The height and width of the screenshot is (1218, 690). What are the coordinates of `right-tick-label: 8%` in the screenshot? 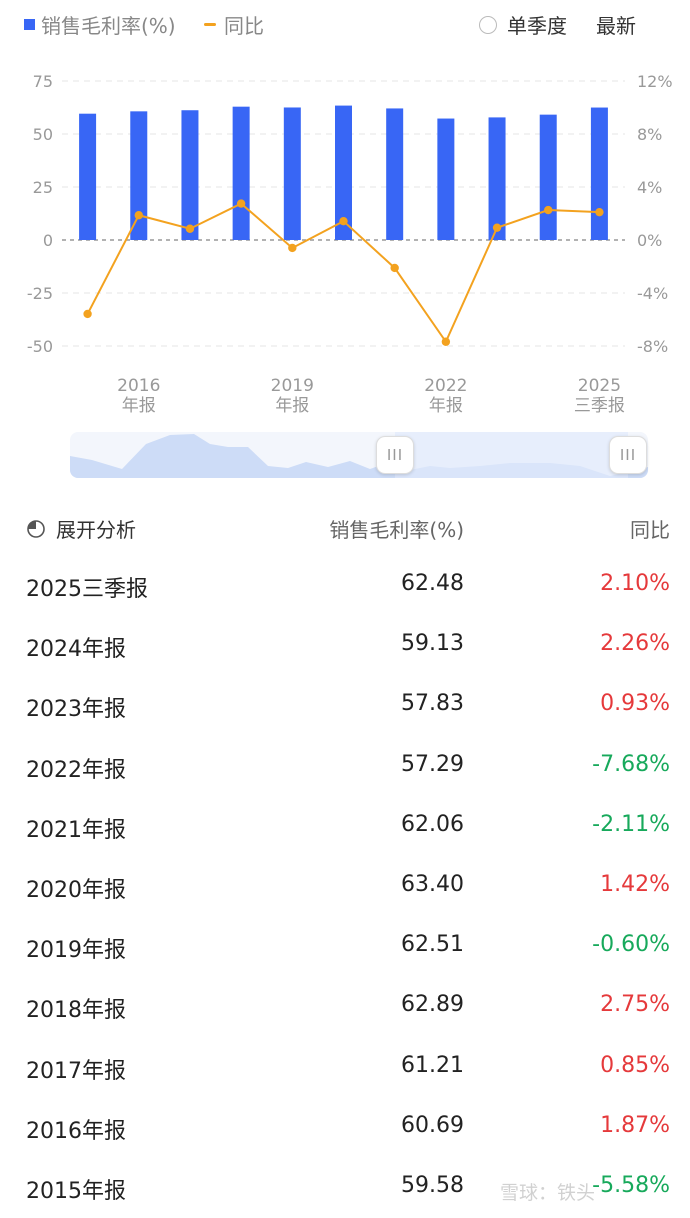 It's located at (649, 134).